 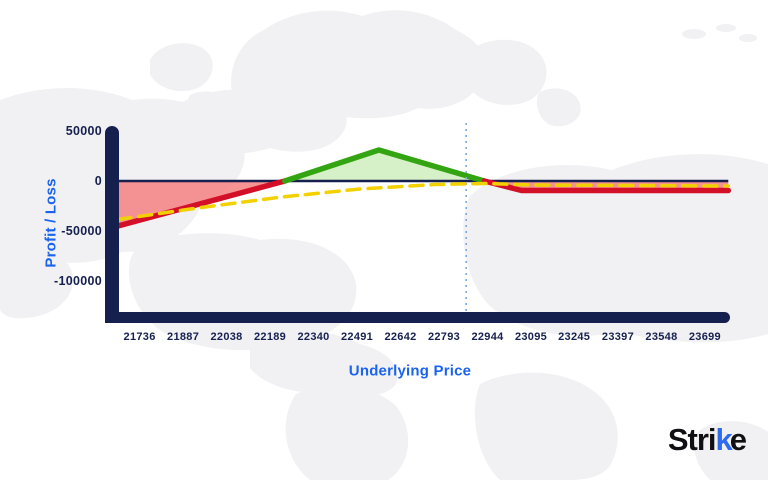 What do you see at coordinates (738, 439) in the screenshot?
I see `logo-text-e: e` at bounding box center [738, 439].